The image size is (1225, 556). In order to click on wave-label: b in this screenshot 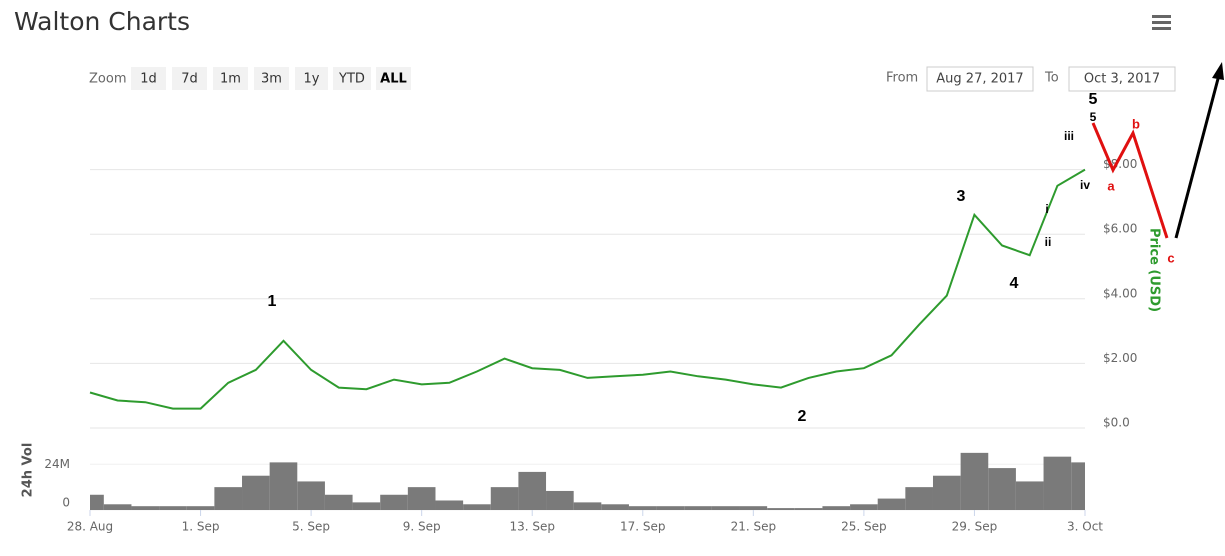, I will do `click(1136, 123)`.